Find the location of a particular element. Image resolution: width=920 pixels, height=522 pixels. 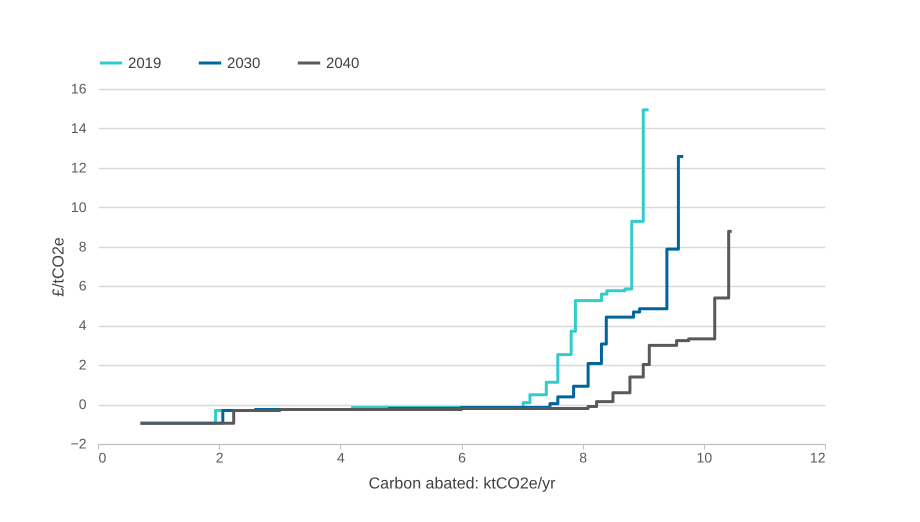

y-tick-label: 2 is located at coordinates (82, 364).